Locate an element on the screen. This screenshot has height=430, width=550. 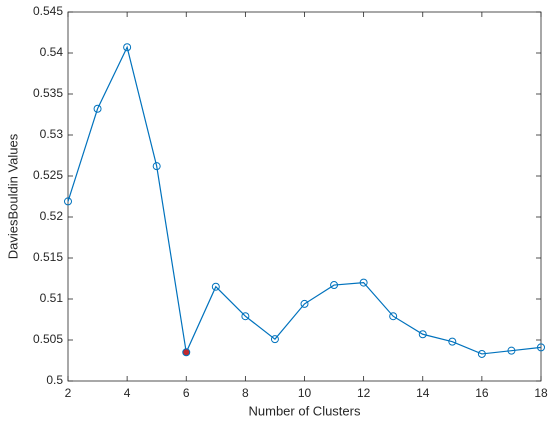
y-tick-label: 0.52 is located at coordinates (52, 216).